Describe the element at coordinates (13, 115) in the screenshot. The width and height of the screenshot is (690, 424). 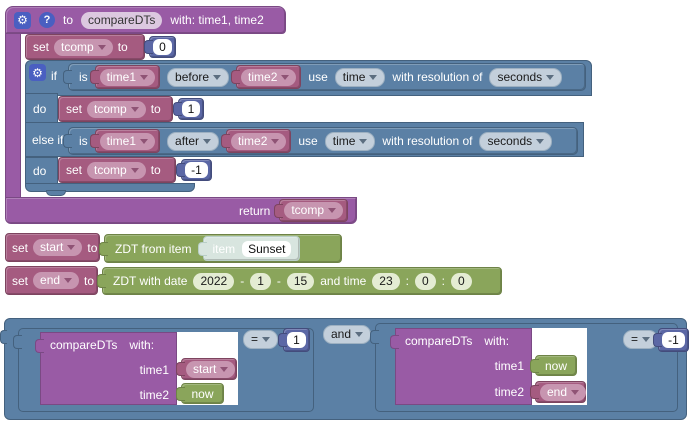
I see `function-body-spine` at that location.